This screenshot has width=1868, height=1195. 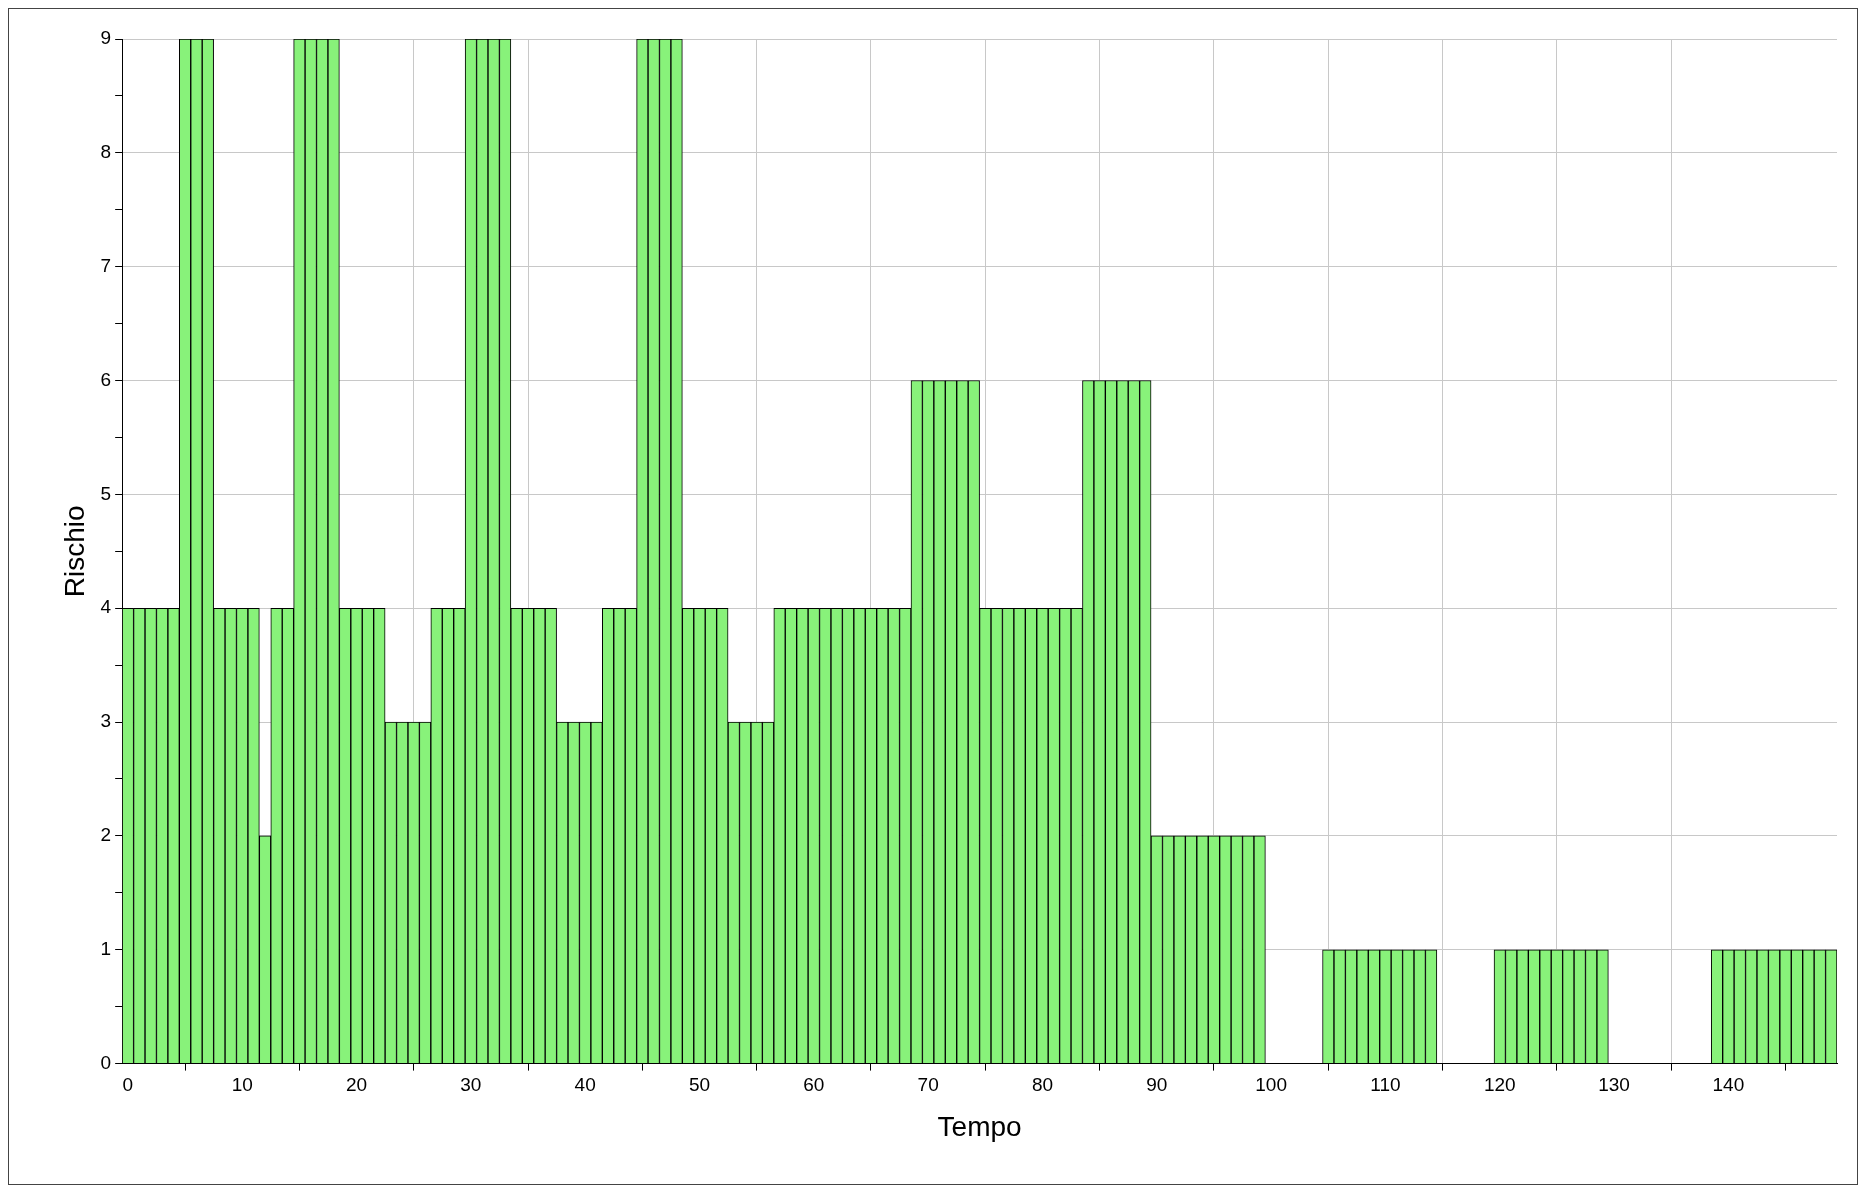 I want to click on x-tick-label: 30, so click(x=471, y=1085).